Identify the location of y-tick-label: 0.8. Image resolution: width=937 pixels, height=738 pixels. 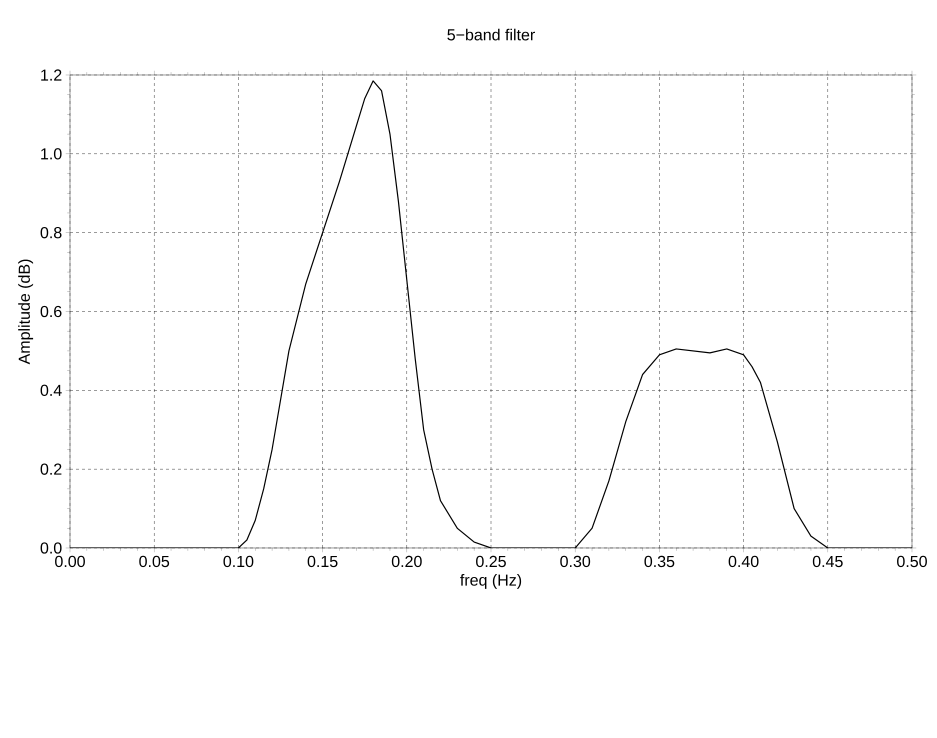
(51, 232).